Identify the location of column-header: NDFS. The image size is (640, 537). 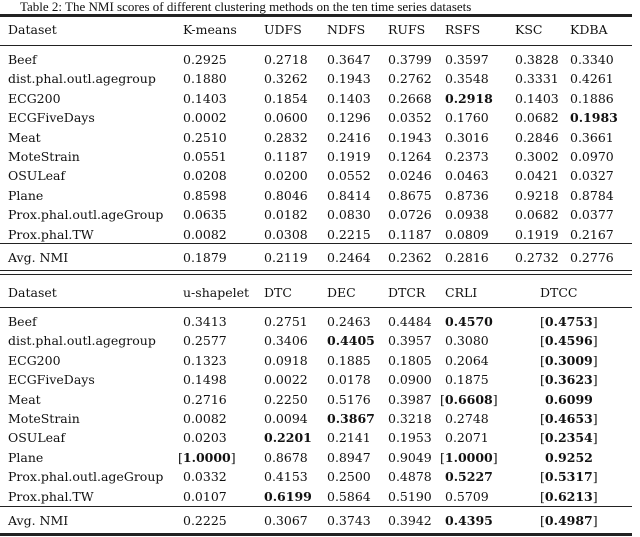
(346, 30).